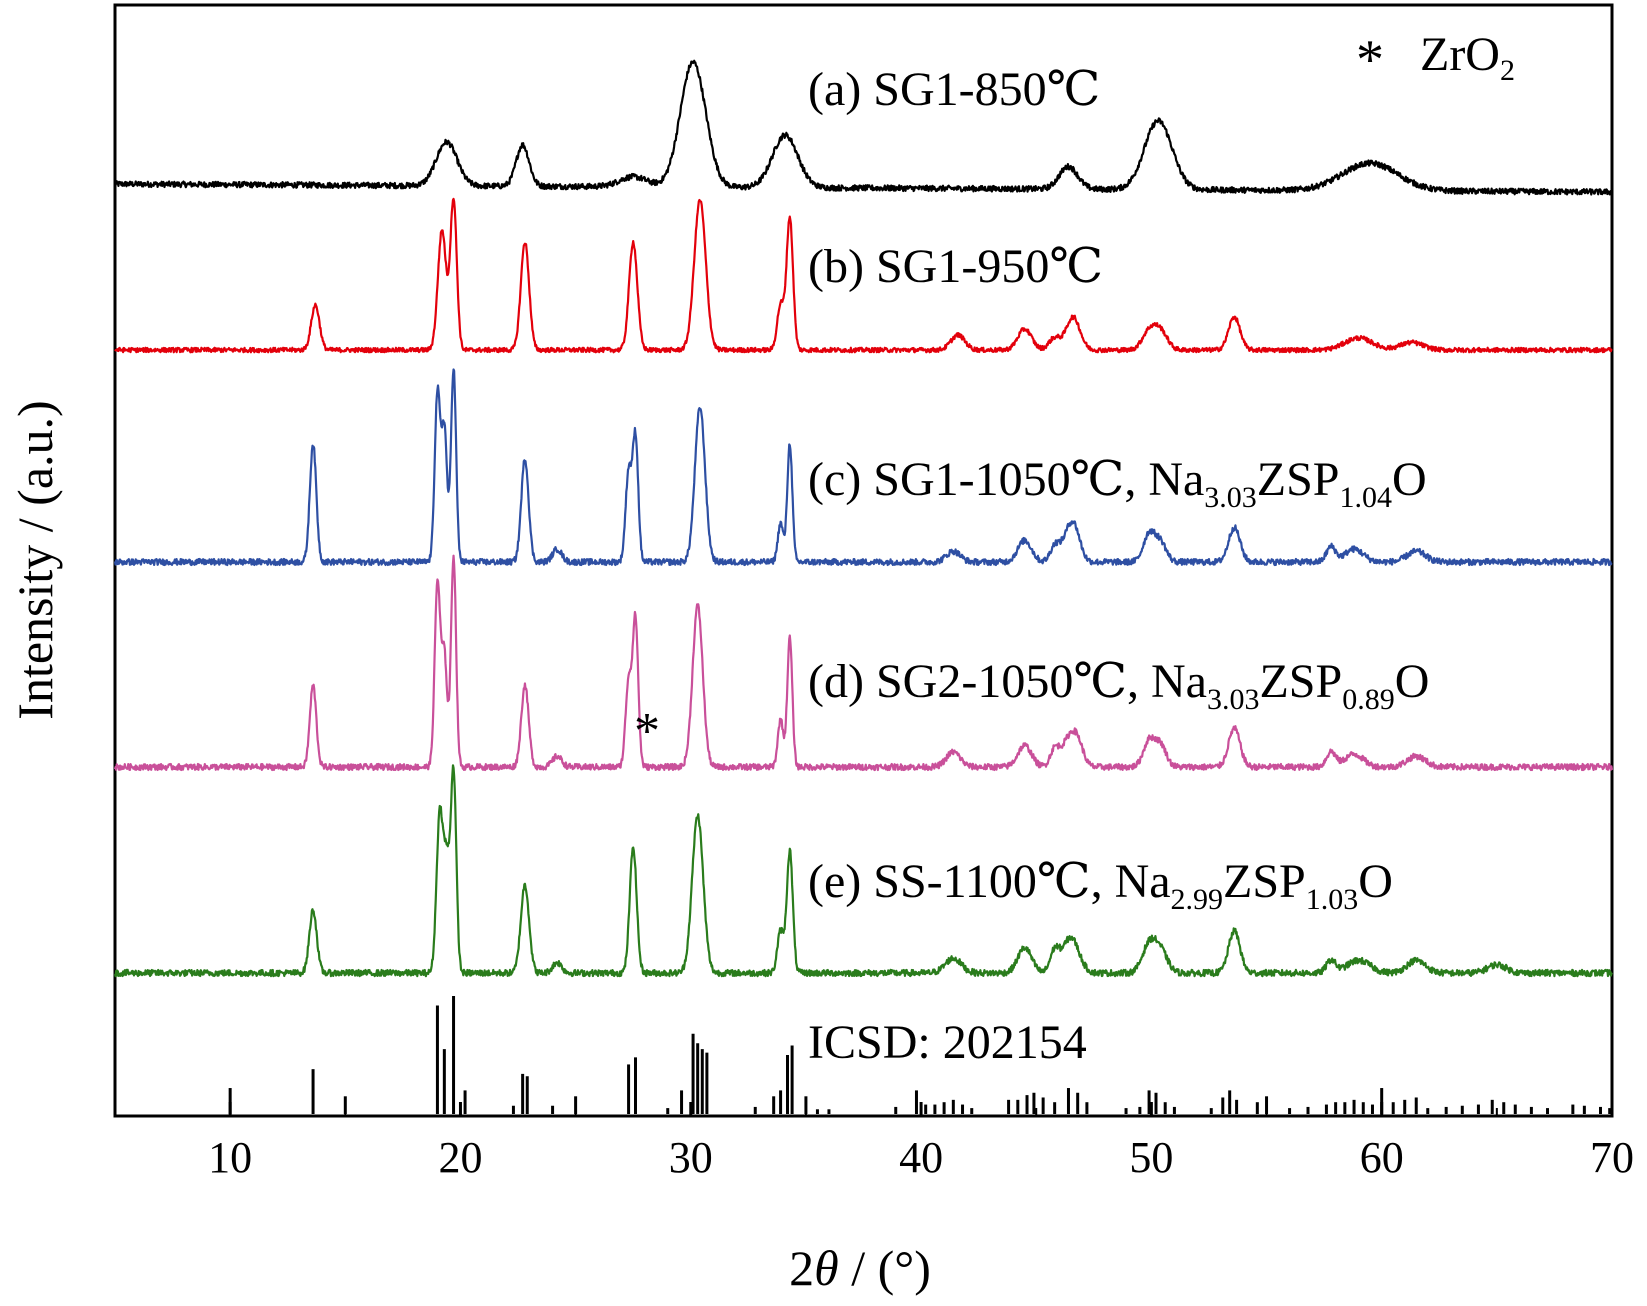 The height and width of the screenshot is (1306, 1647). Describe the element at coordinates (1151, 1157) in the screenshot. I see `x-tick-label: 50` at that location.